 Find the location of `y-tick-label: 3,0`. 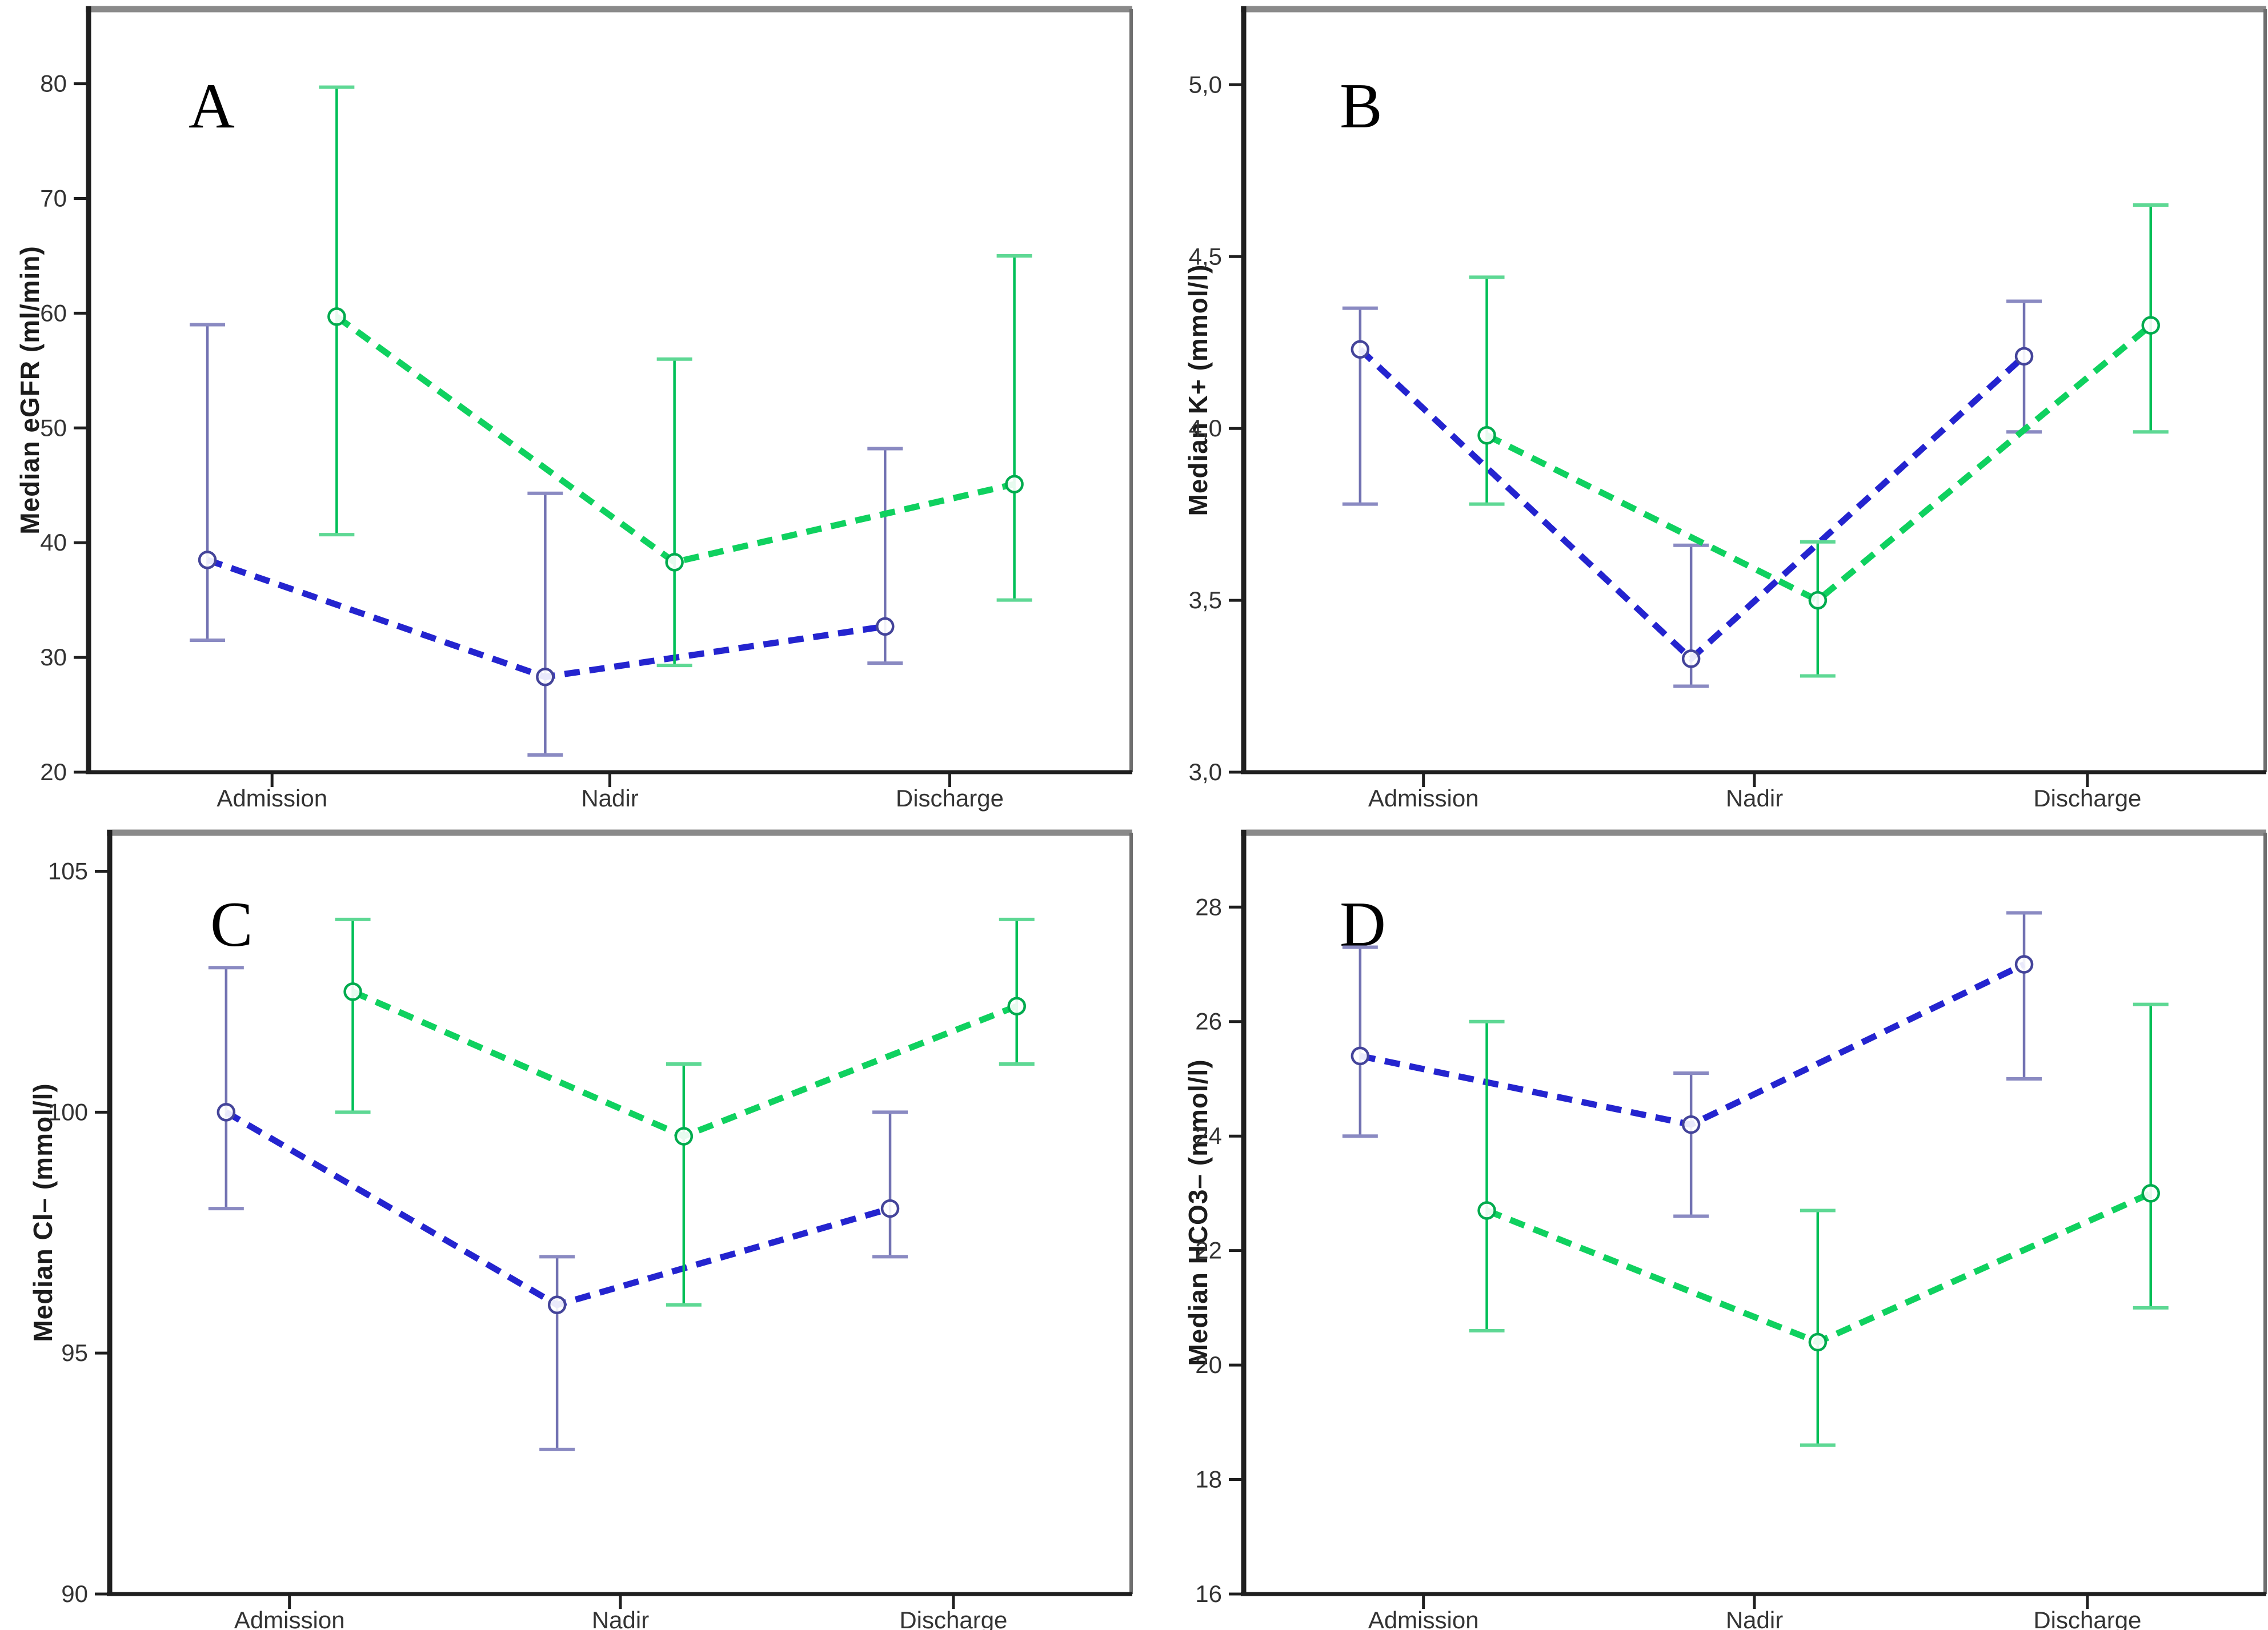

y-tick-label: 3,0 is located at coordinates (1205, 771).